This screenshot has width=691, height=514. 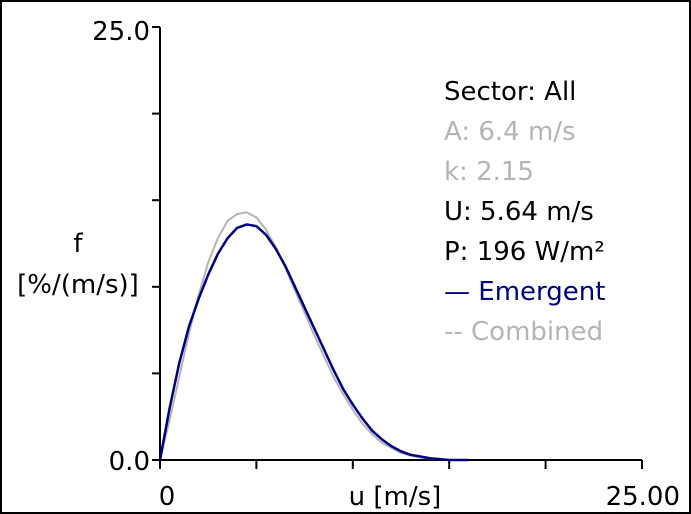 What do you see at coordinates (524, 252) in the screenshot?
I see `power-density-label: P: 196 W/m²` at bounding box center [524, 252].